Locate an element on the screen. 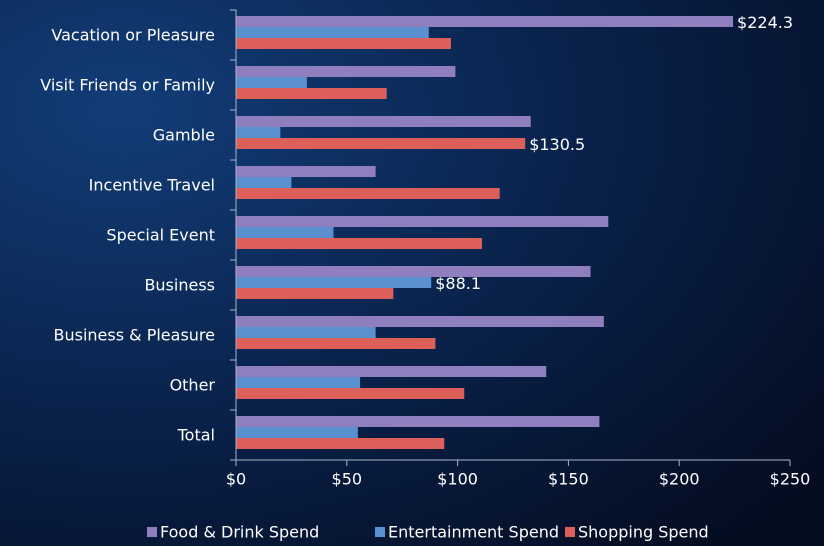  x-tick-label: $0 is located at coordinates (236, 479).